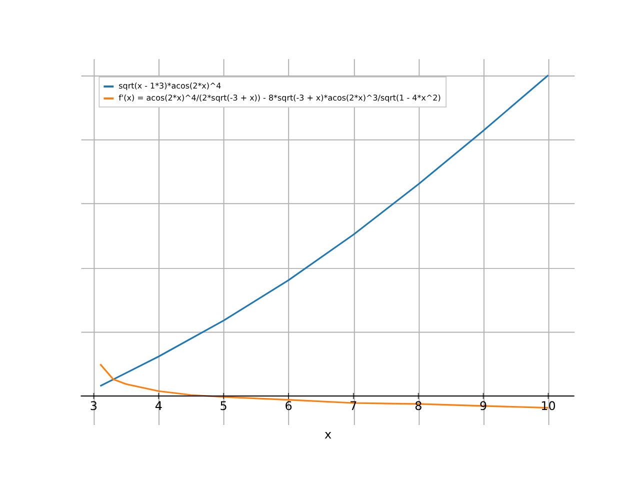 The width and height of the screenshot is (640, 480). What do you see at coordinates (288, 405) in the screenshot?
I see `x-tick-label: 6` at bounding box center [288, 405].